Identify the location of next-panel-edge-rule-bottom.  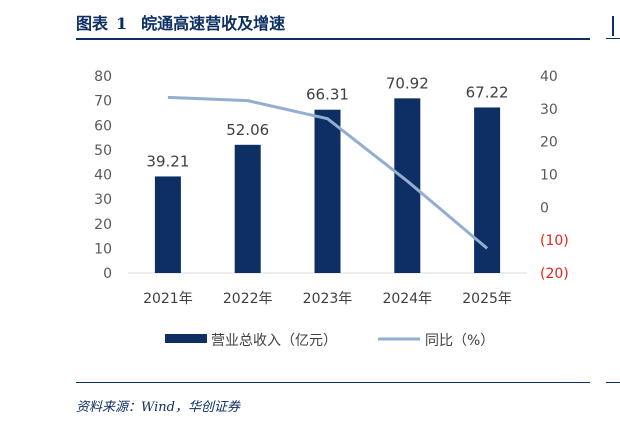
(613, 382).